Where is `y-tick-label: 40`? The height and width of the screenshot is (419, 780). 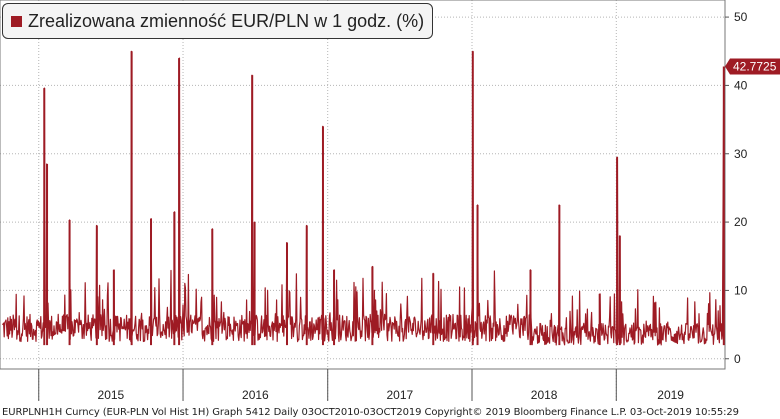
y-tick-label: 40 is located at coordinates (741, 85).